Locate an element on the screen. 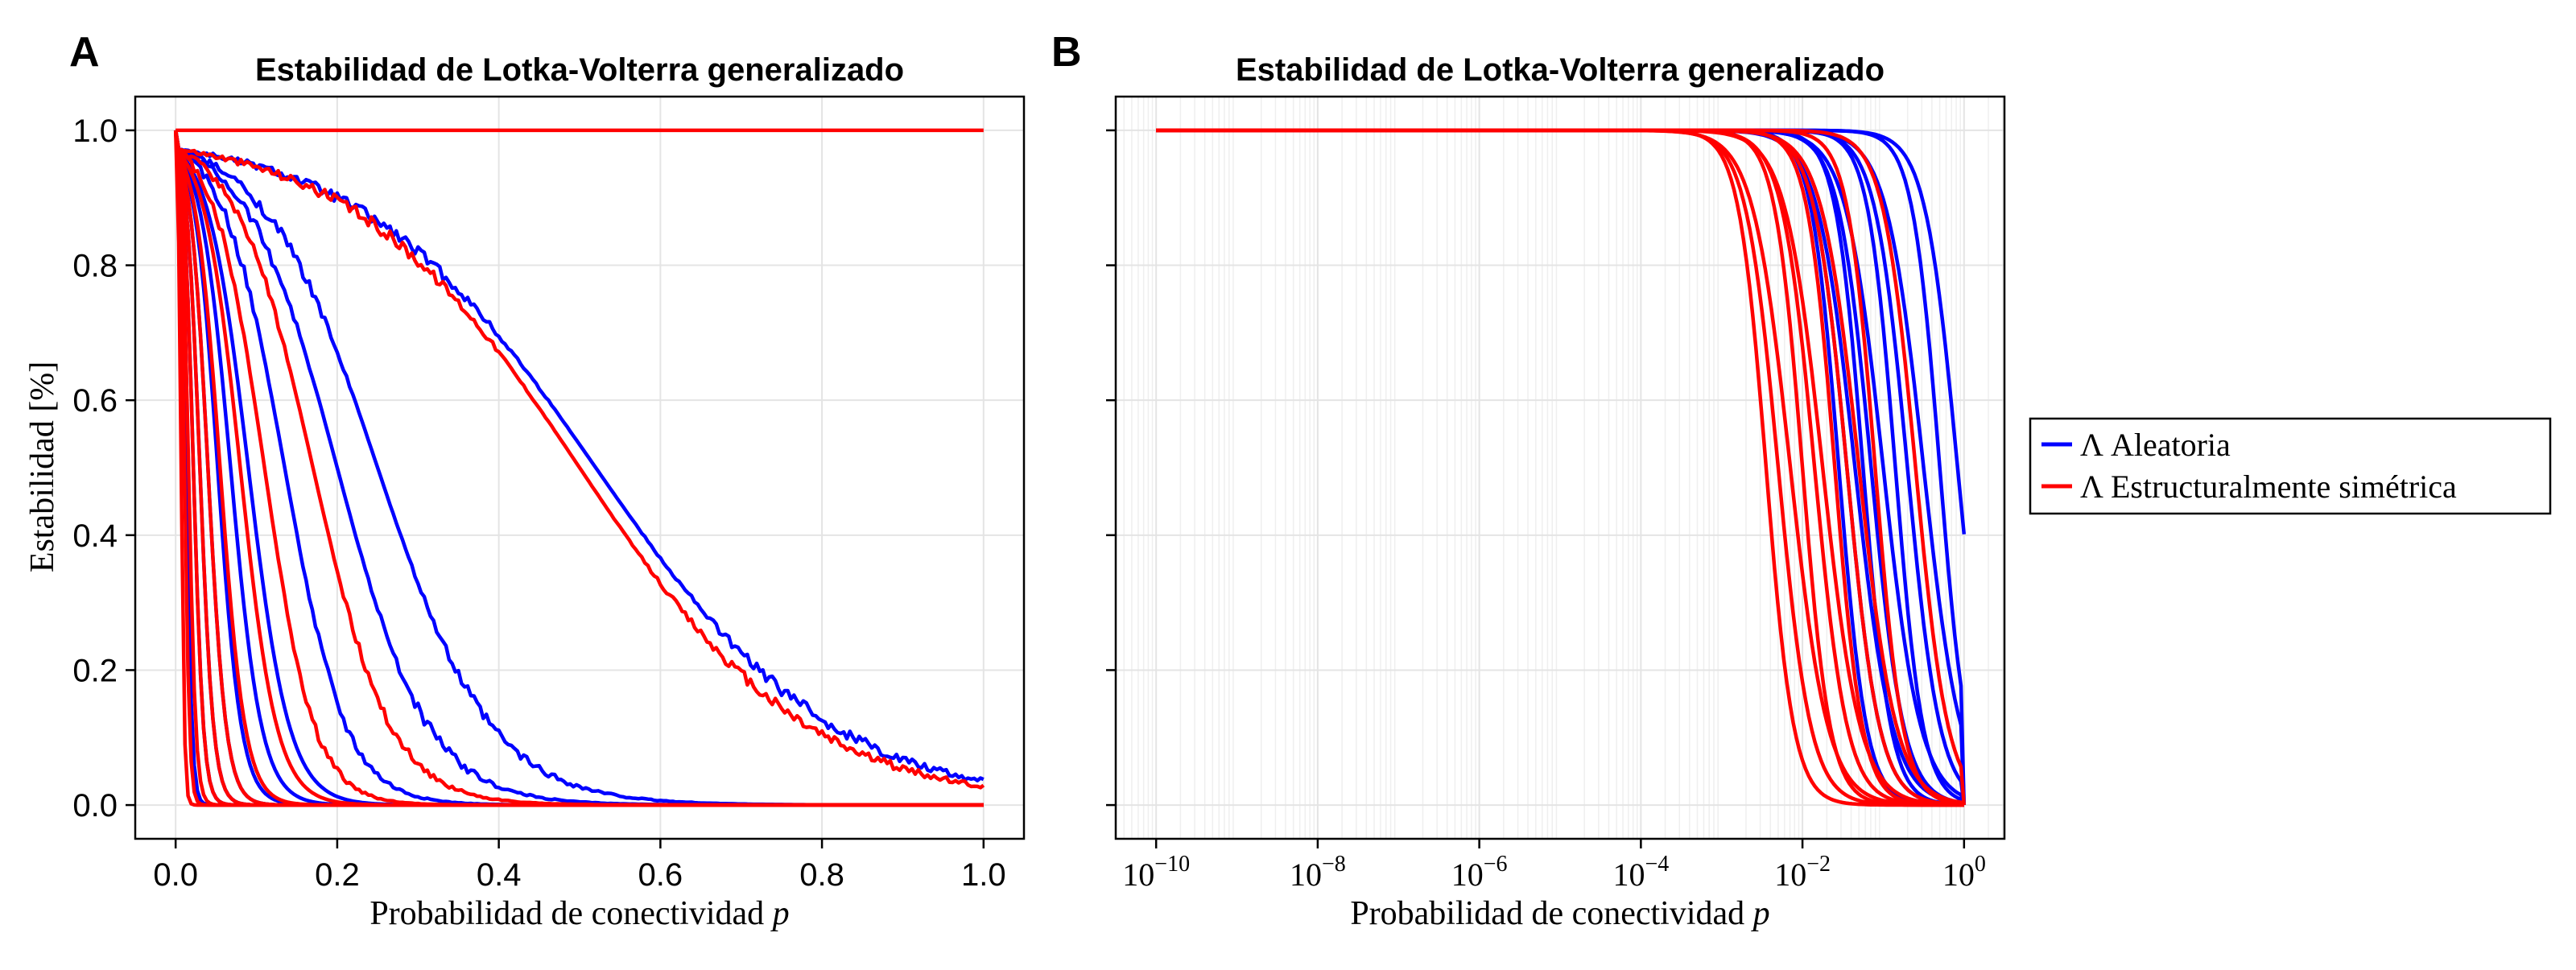  x-tick-exponent-b: −10 is located at coordinates (1172, 865).